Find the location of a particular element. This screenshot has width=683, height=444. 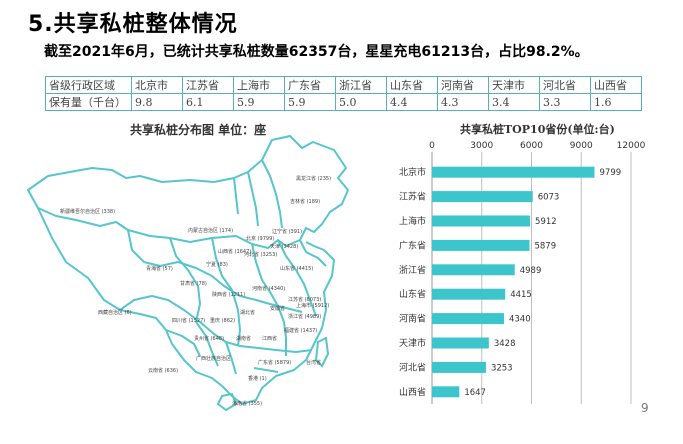

map-label: 上海市 (5912) is located at coordinates (312, 305).